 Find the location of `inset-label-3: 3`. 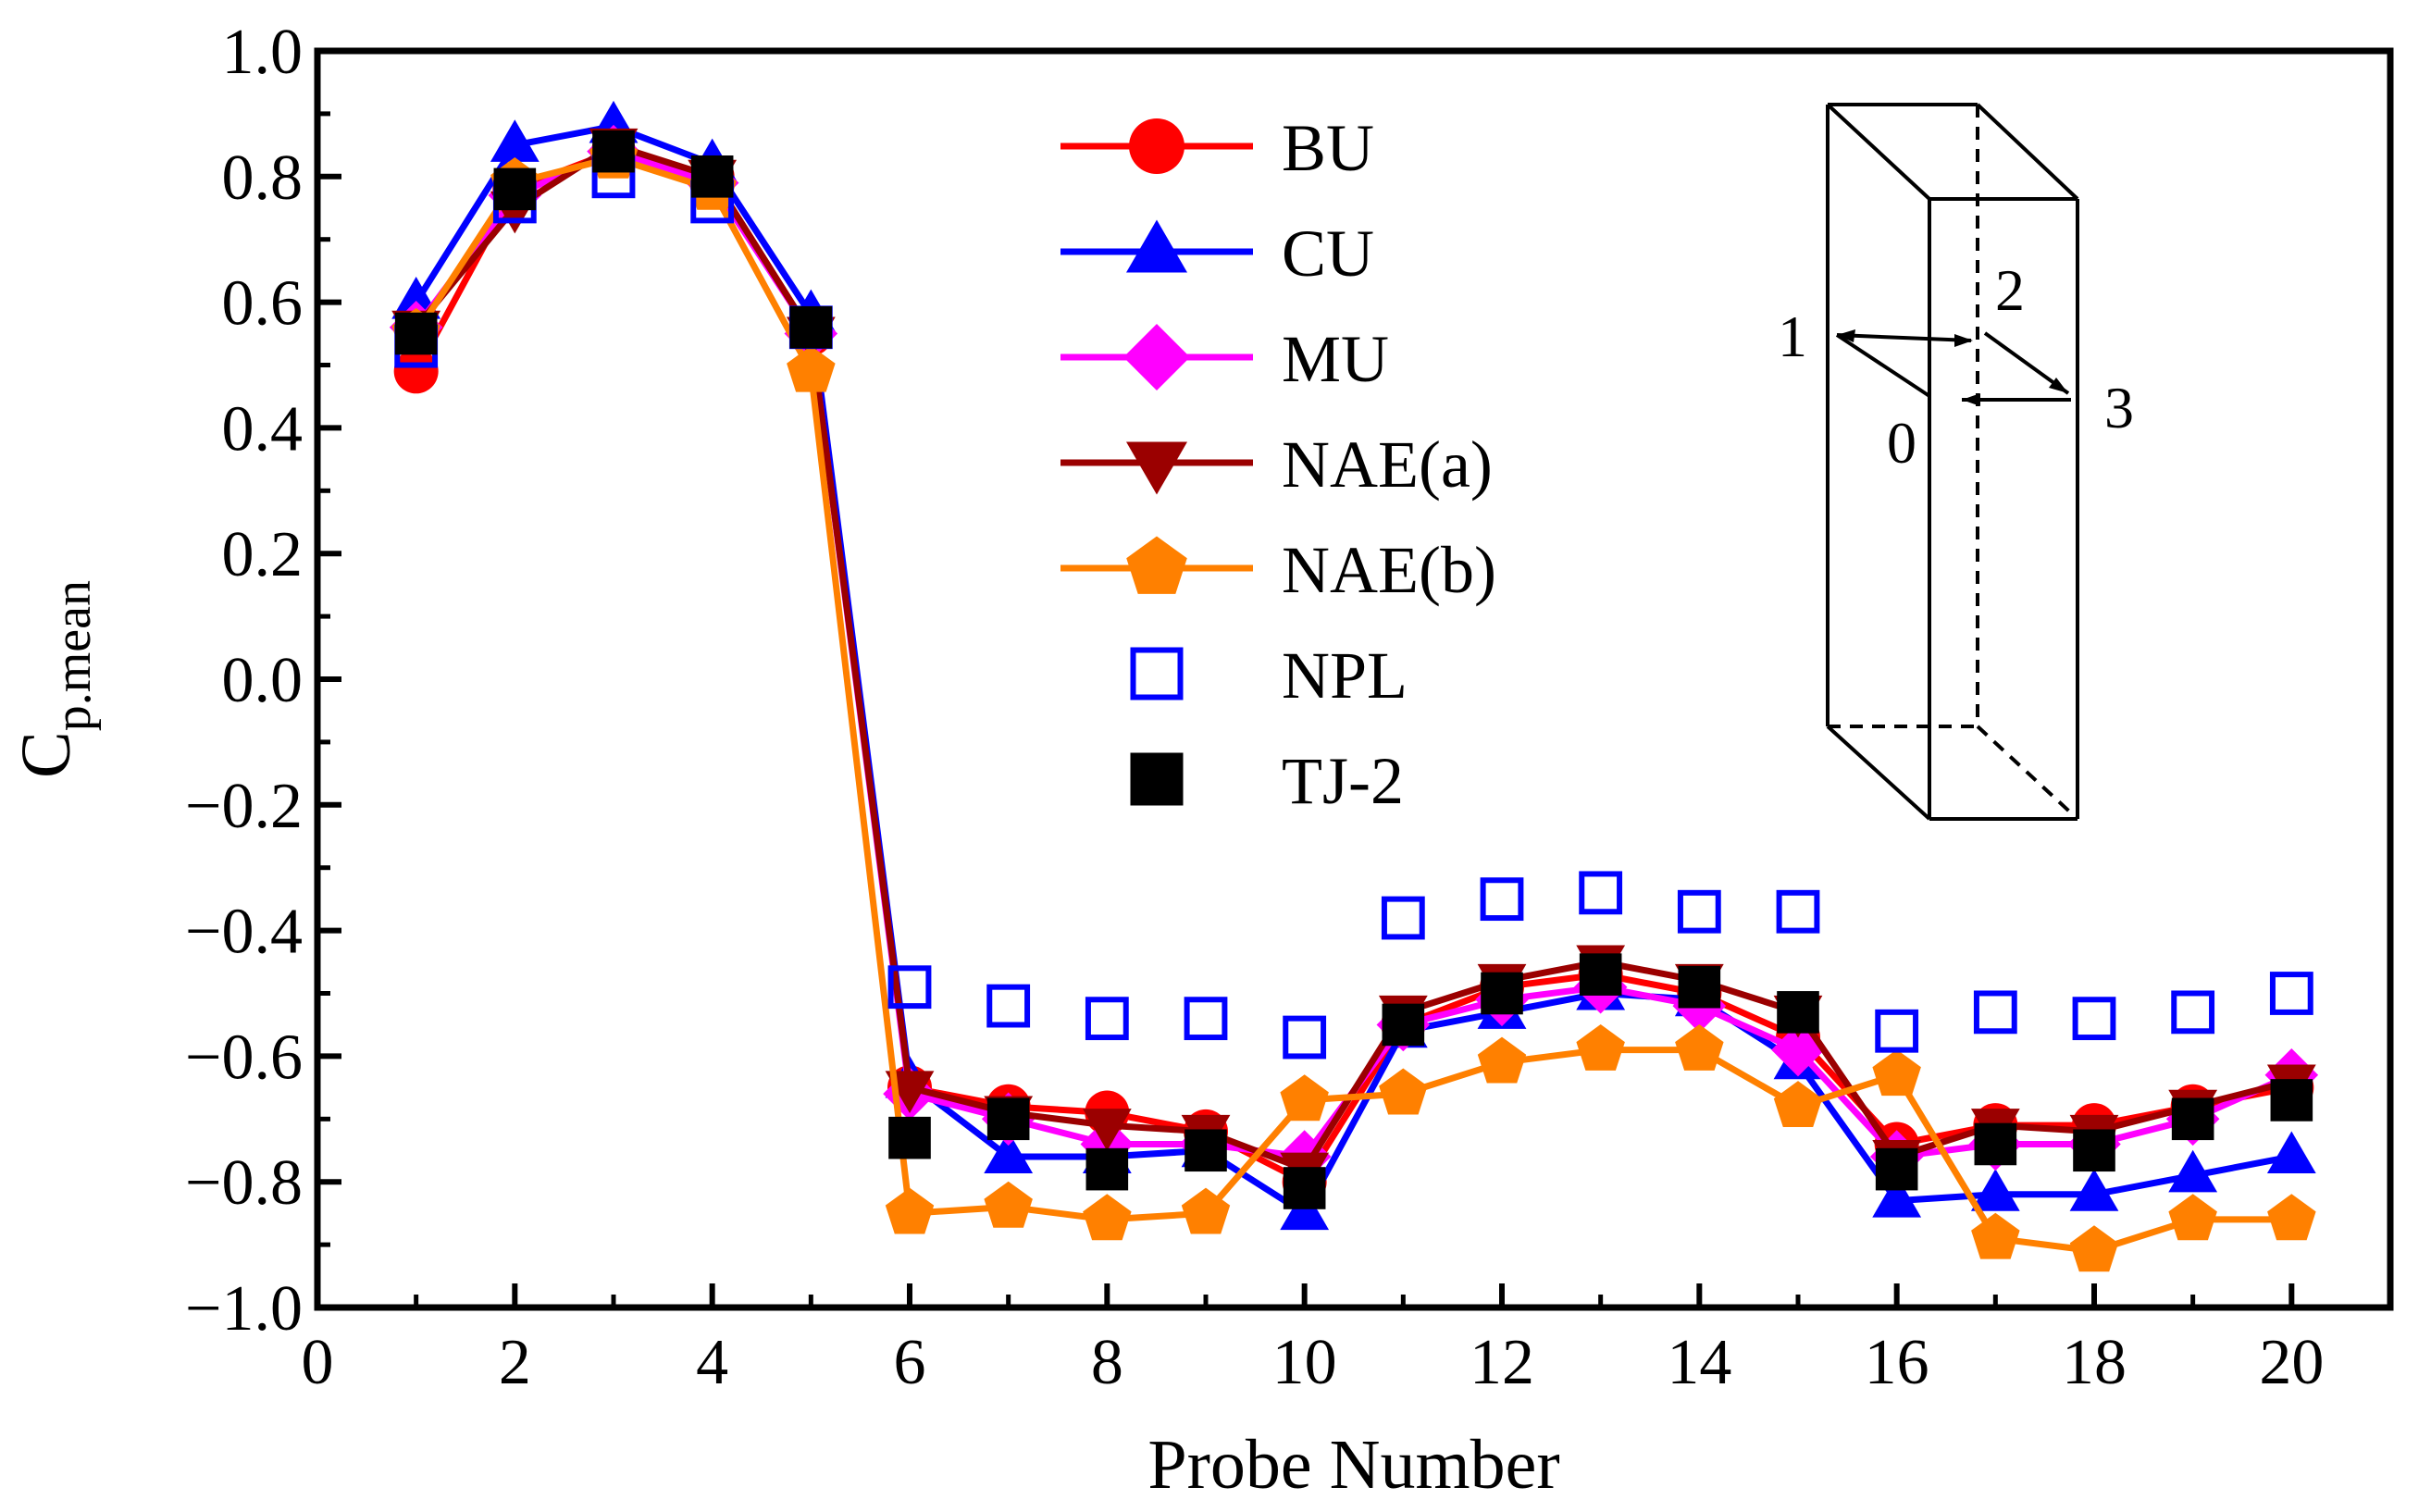

inset-label-3: 3 is located at coordinates (2119, 407).